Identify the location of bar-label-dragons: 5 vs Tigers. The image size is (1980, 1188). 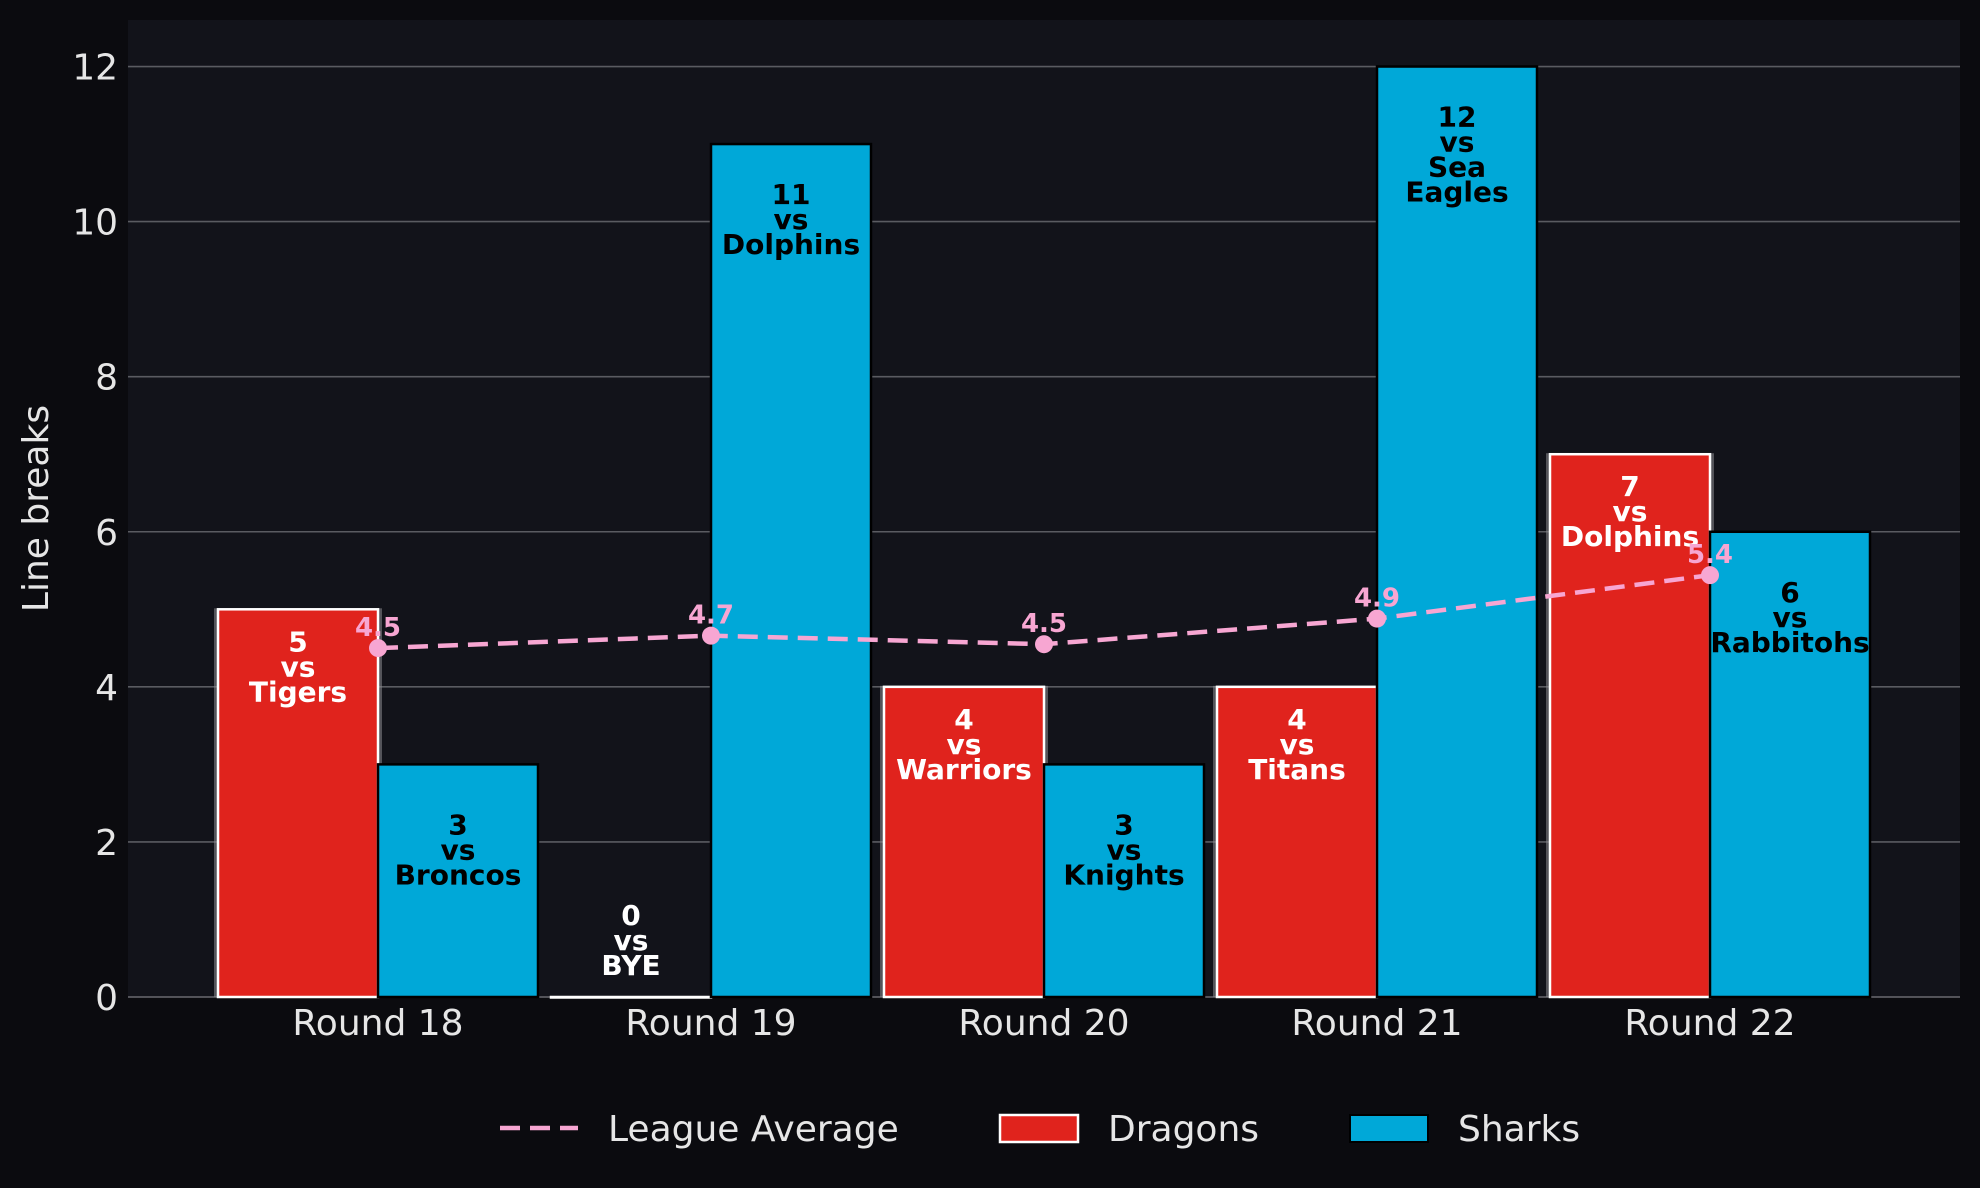
(298, 666).